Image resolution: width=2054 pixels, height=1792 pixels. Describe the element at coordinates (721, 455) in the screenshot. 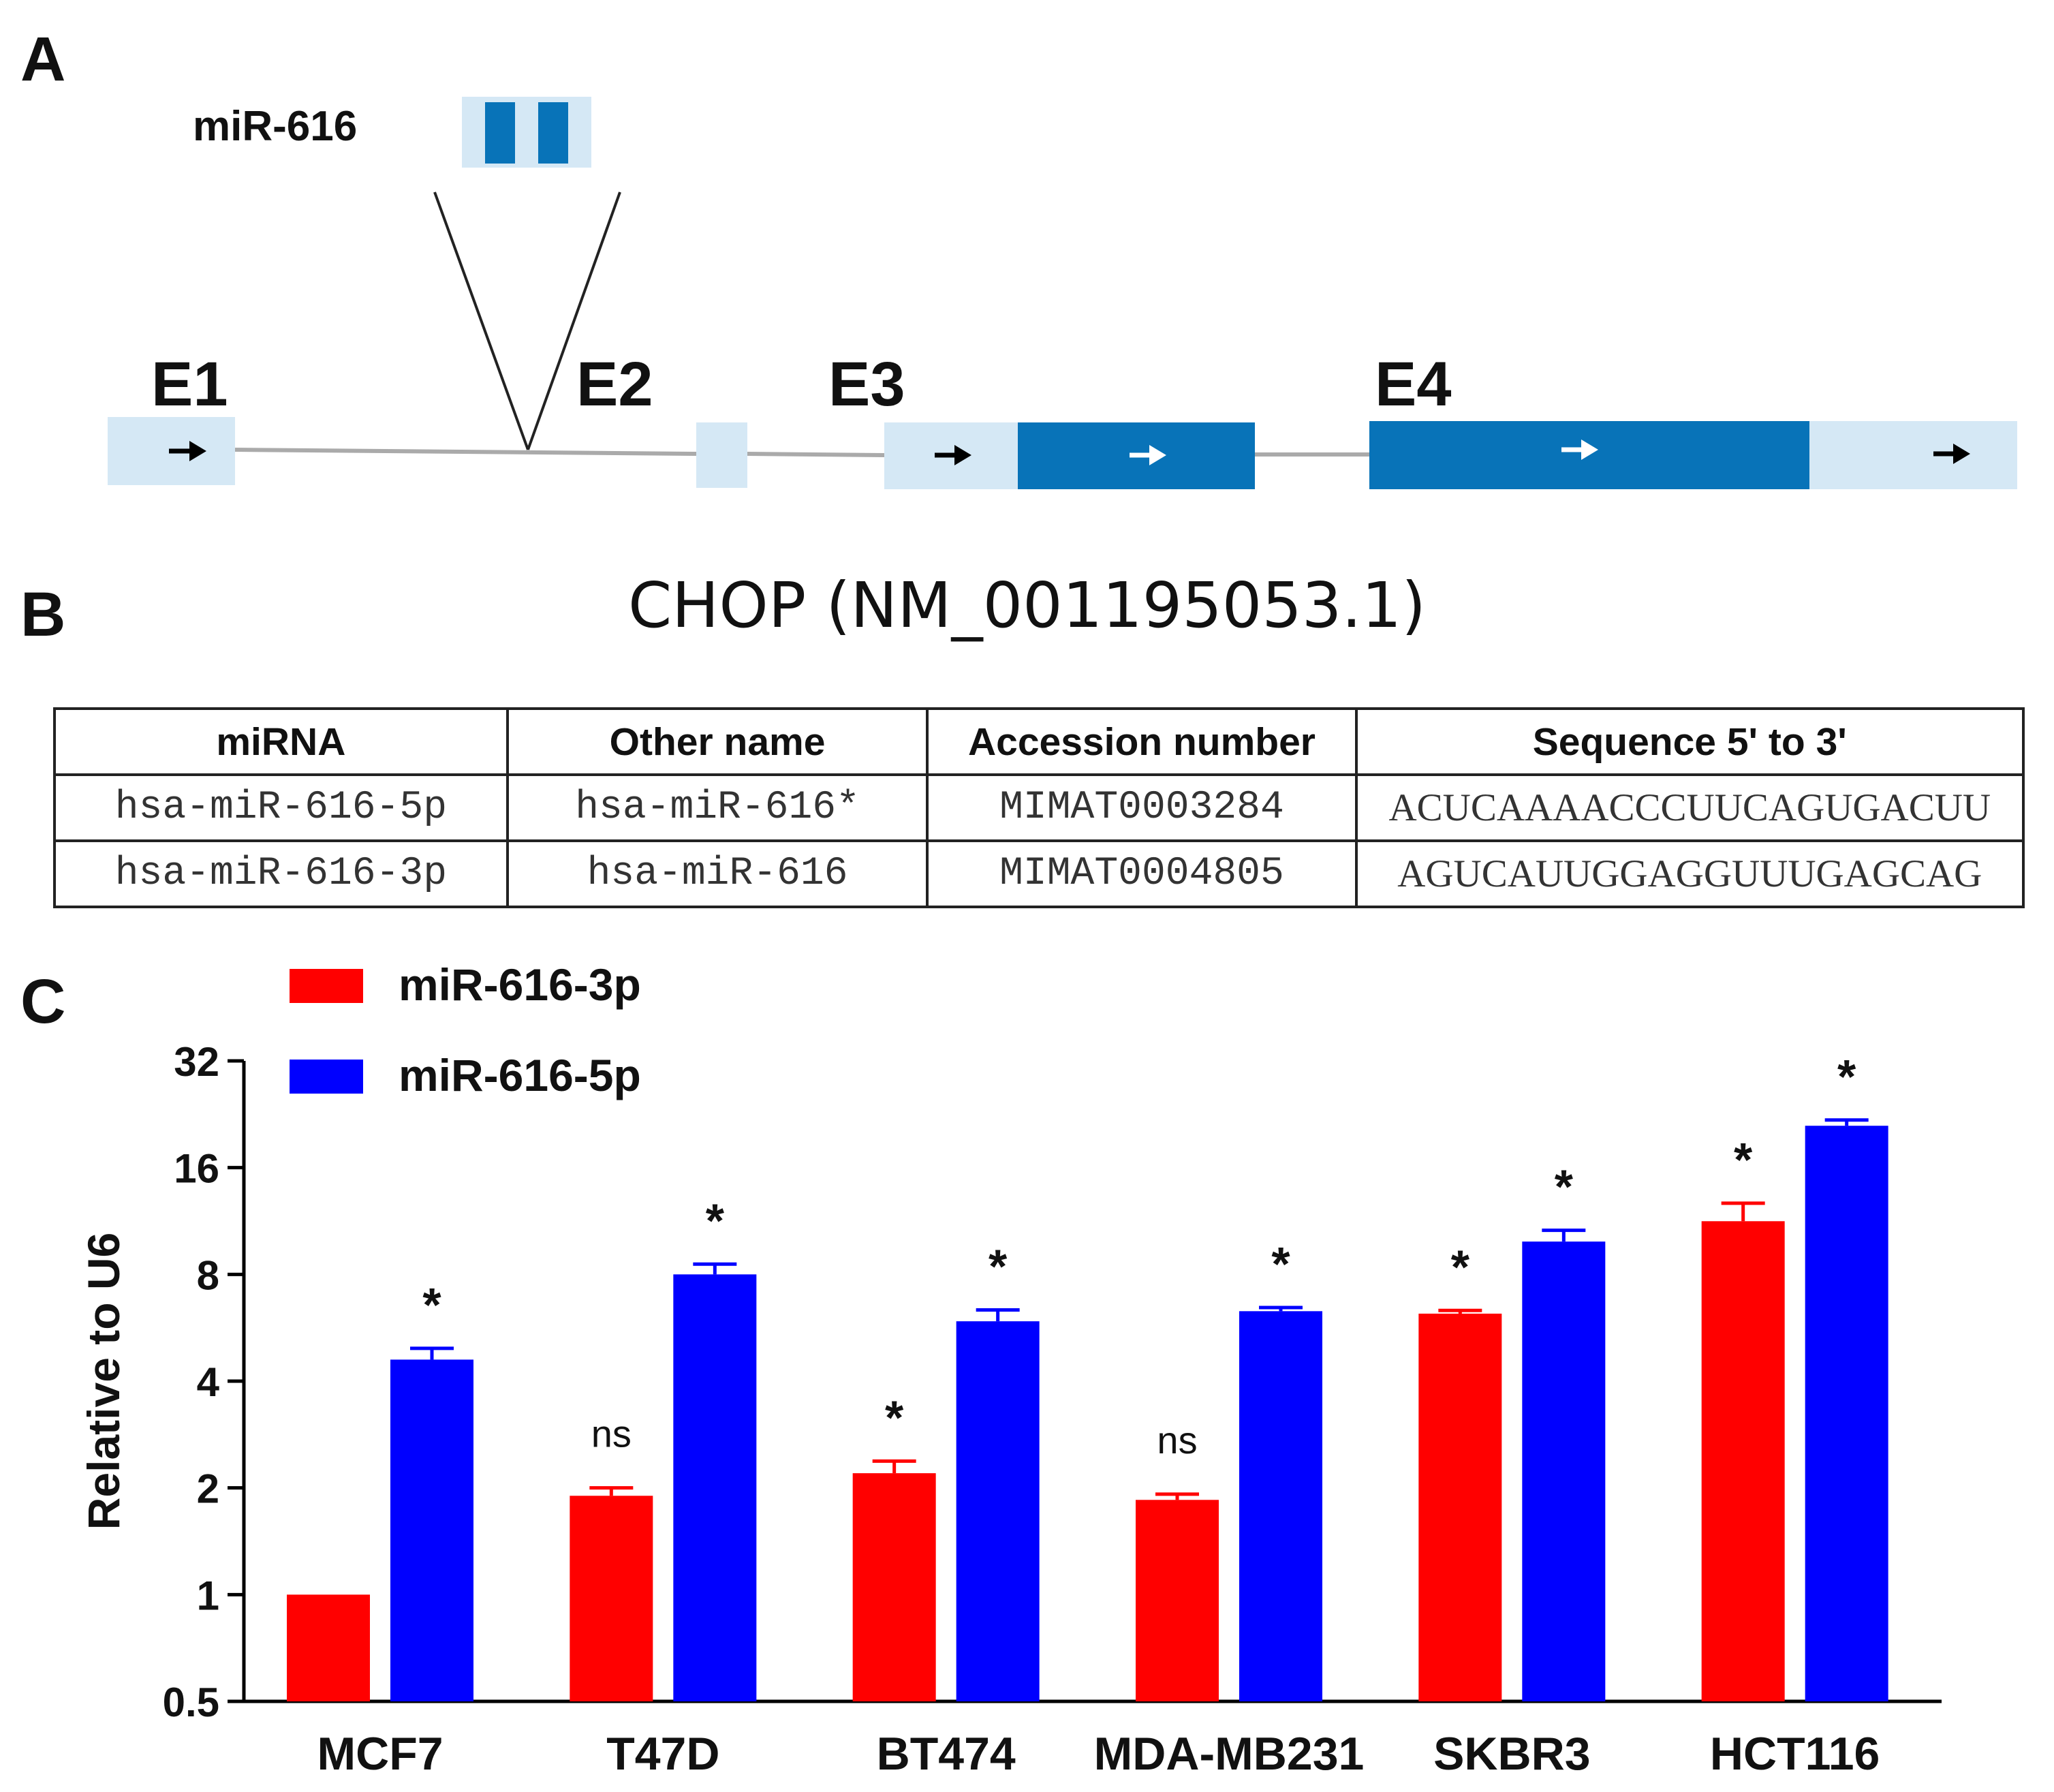

I see `exon-e2` at that location.